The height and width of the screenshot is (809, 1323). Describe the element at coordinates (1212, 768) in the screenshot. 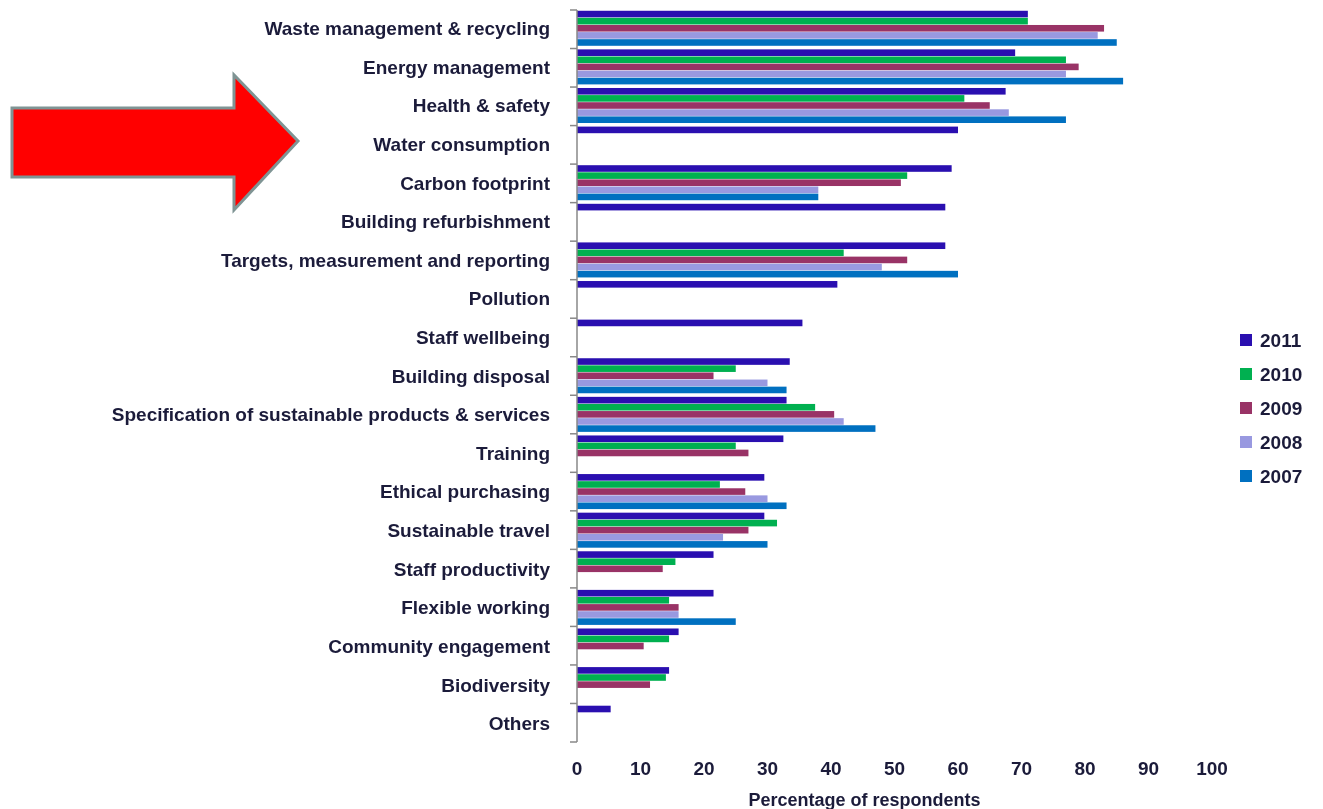

I see `x-tick-label: 100` at that location.